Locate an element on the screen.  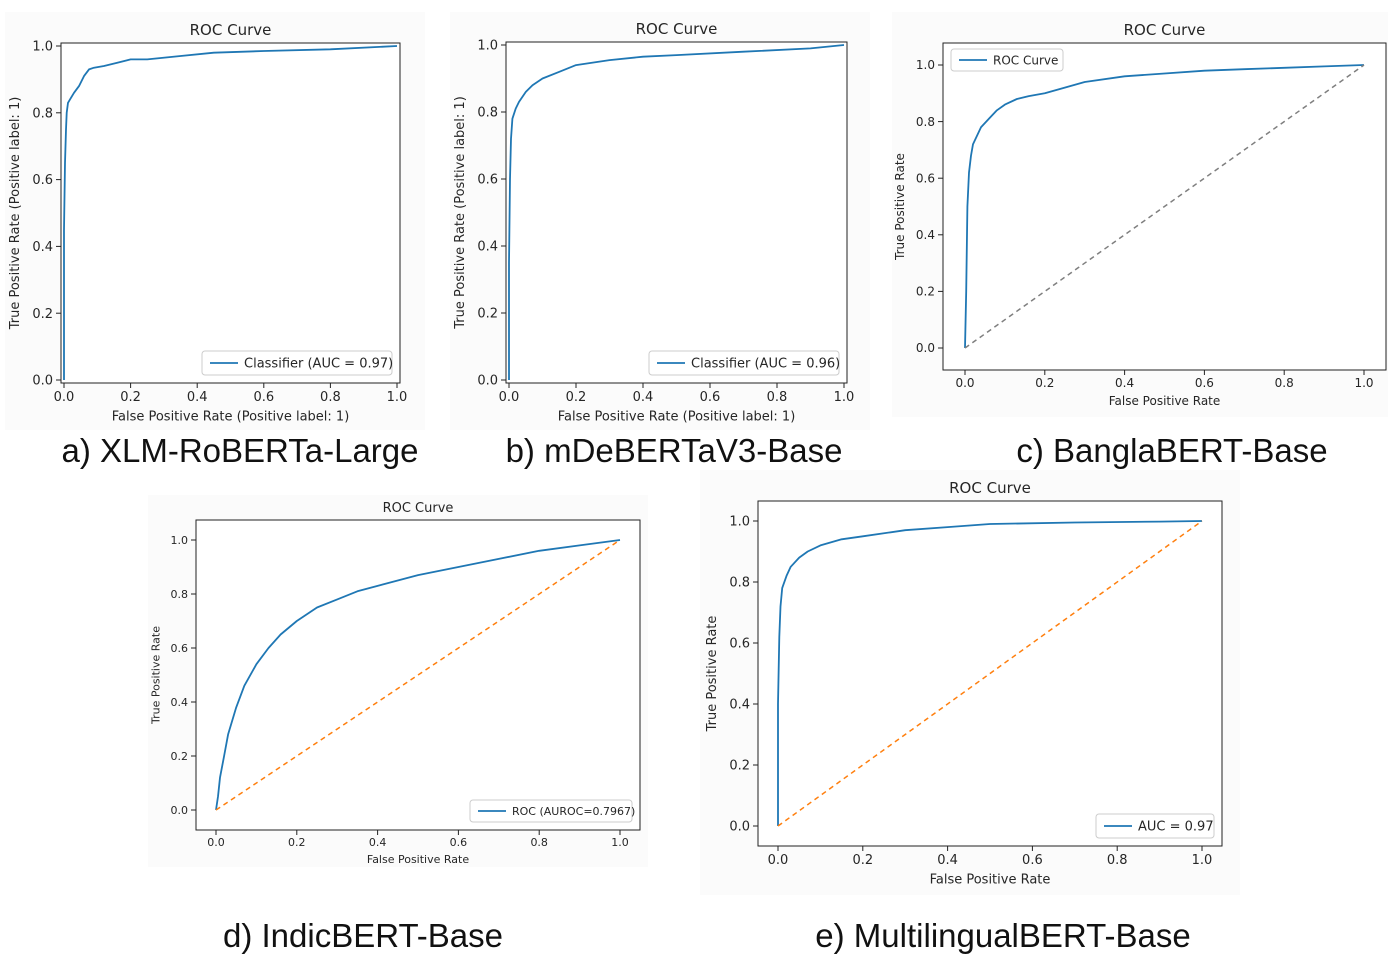
panel-e-legend-box is located at coordinates (1155, 826).